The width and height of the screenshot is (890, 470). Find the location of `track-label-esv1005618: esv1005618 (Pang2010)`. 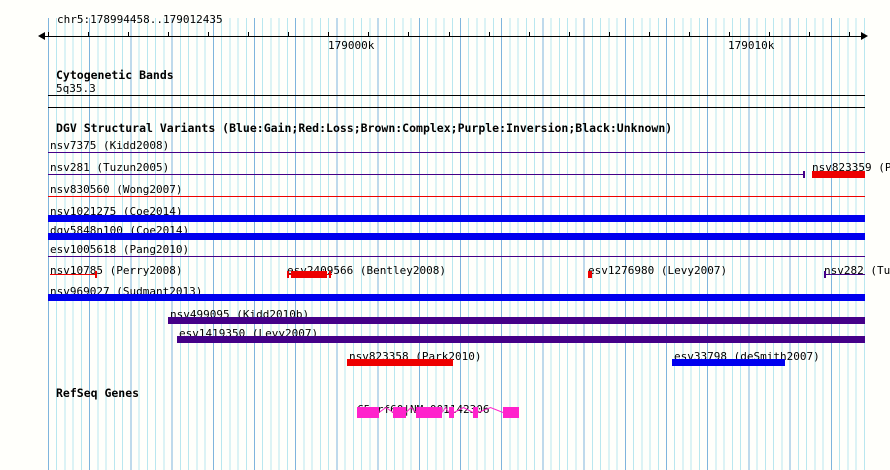

track-label-esv1005618: esv1005618 (Pang2010) is located at coordinates (120, 249).